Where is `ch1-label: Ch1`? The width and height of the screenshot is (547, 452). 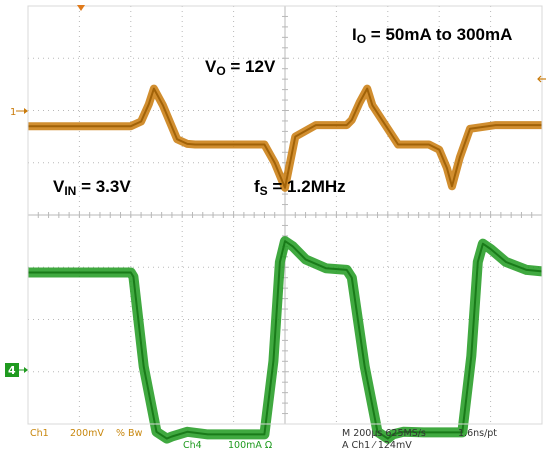 ch1-label: Ch1 is located at coordinates (39, 433).